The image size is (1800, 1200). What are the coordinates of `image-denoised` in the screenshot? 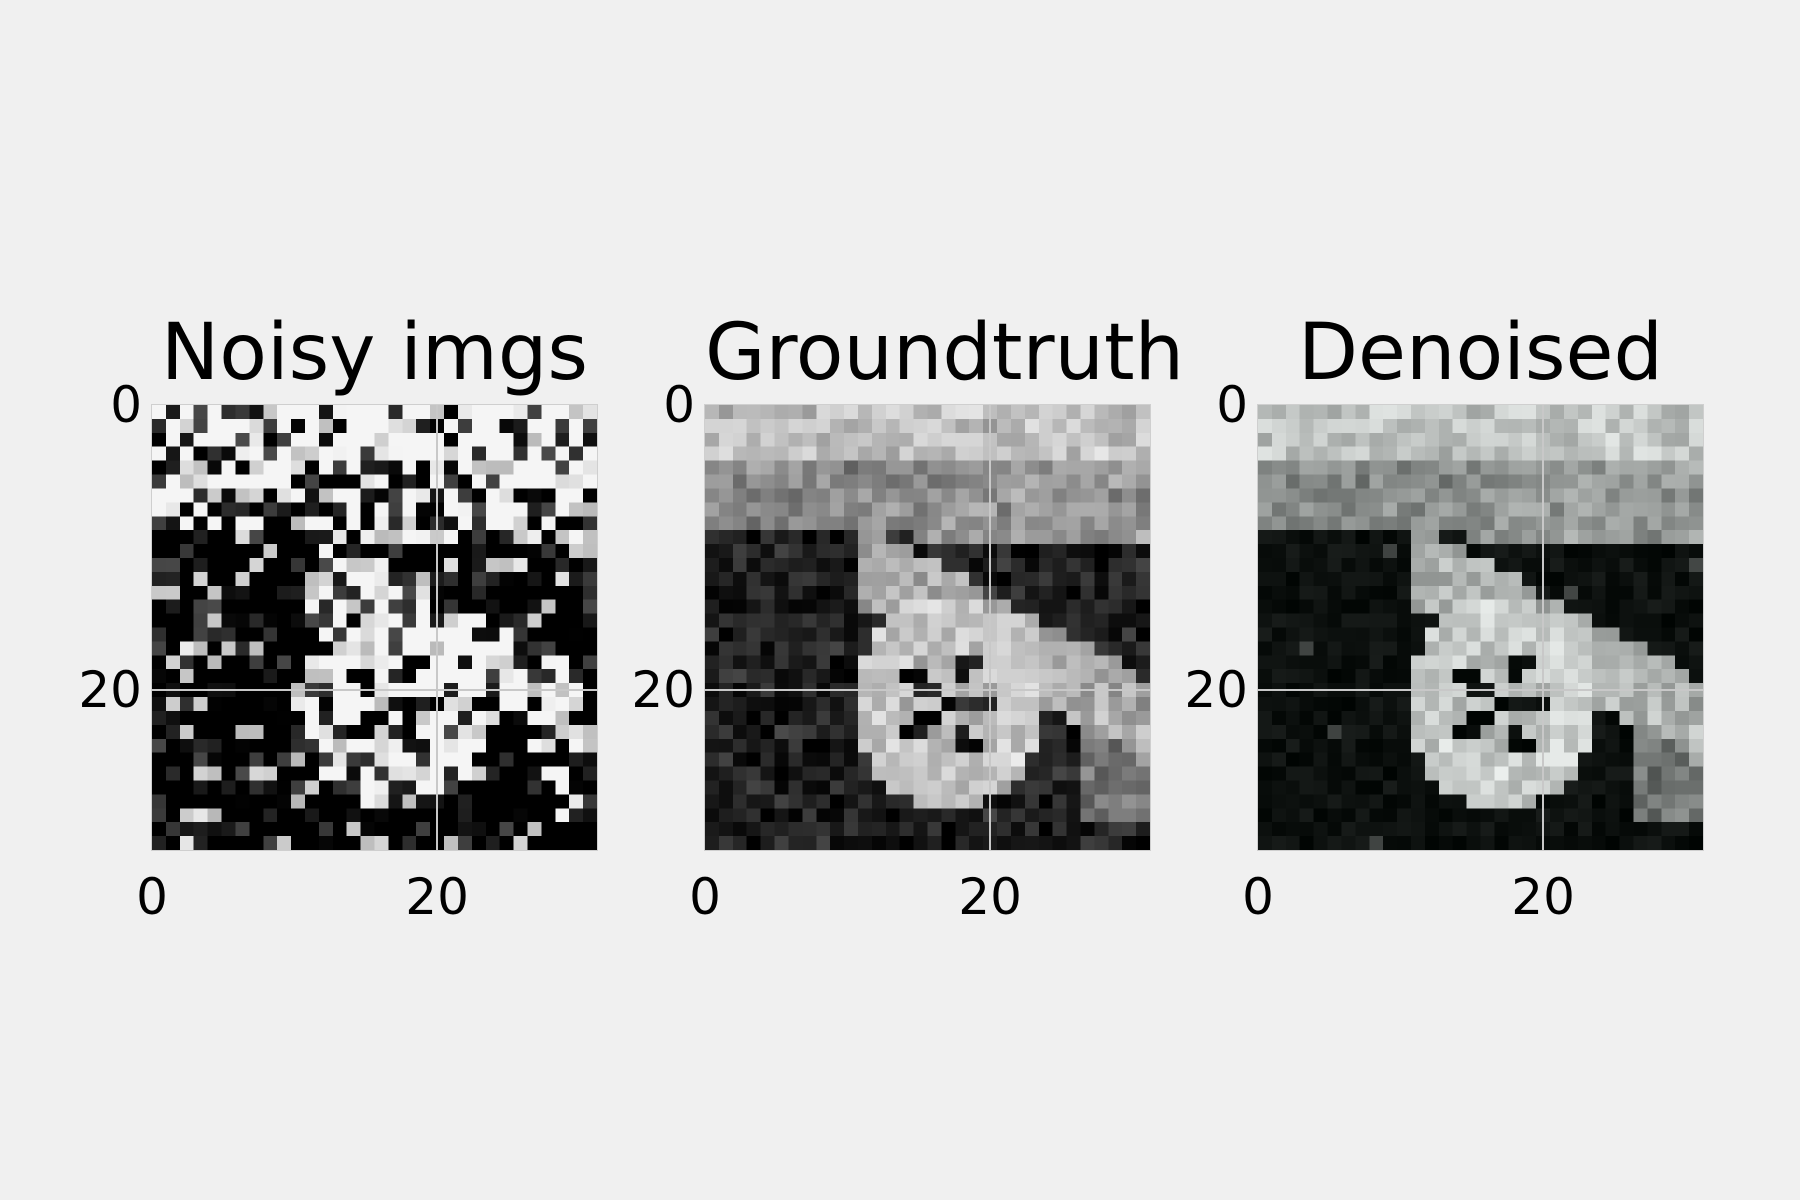 It's located at (1480, 627).